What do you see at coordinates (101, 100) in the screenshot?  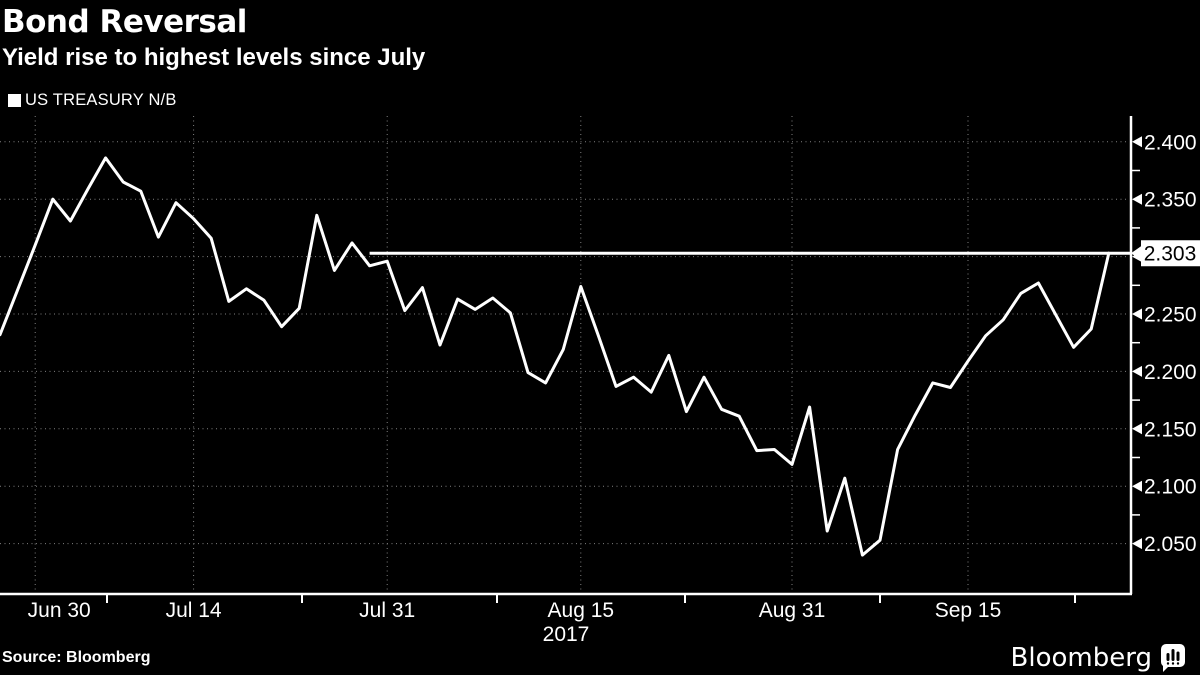 I see `legend-label: US TREASURY N/B` at bounding box center [101, 100].